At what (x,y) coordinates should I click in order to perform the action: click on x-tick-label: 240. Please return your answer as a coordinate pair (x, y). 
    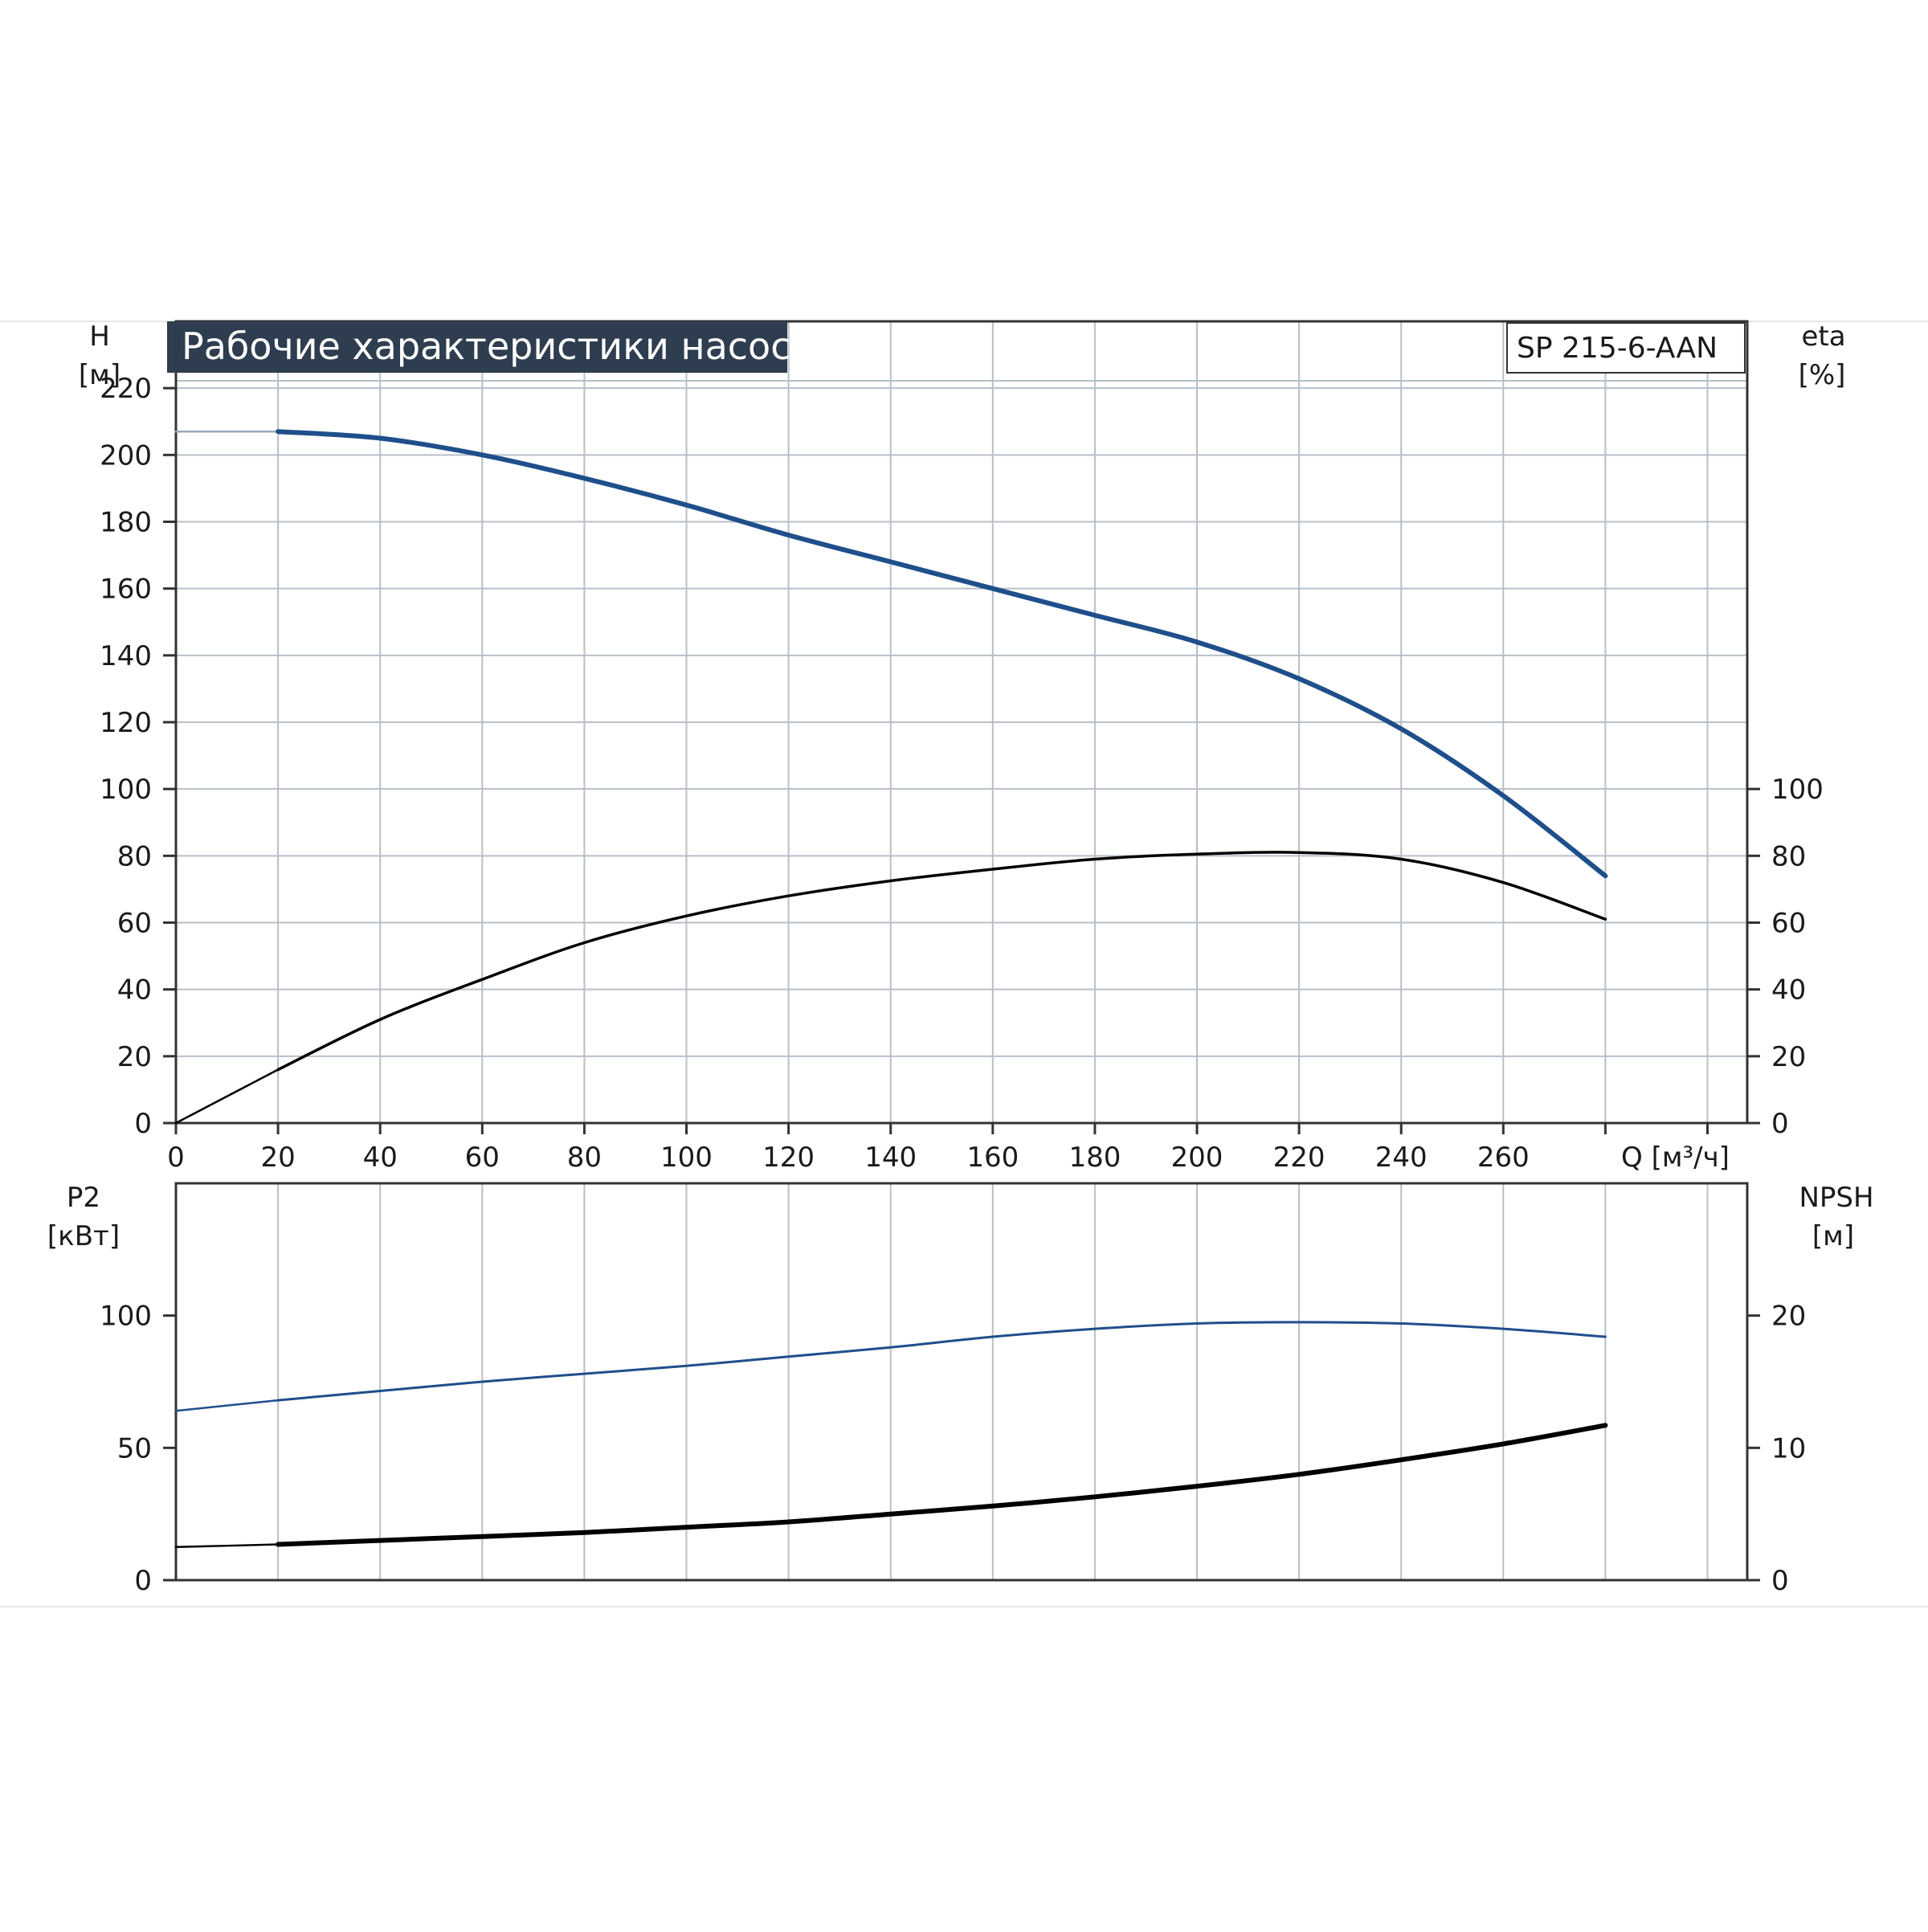
    Looking at the image, I should click on (1401, 1158).